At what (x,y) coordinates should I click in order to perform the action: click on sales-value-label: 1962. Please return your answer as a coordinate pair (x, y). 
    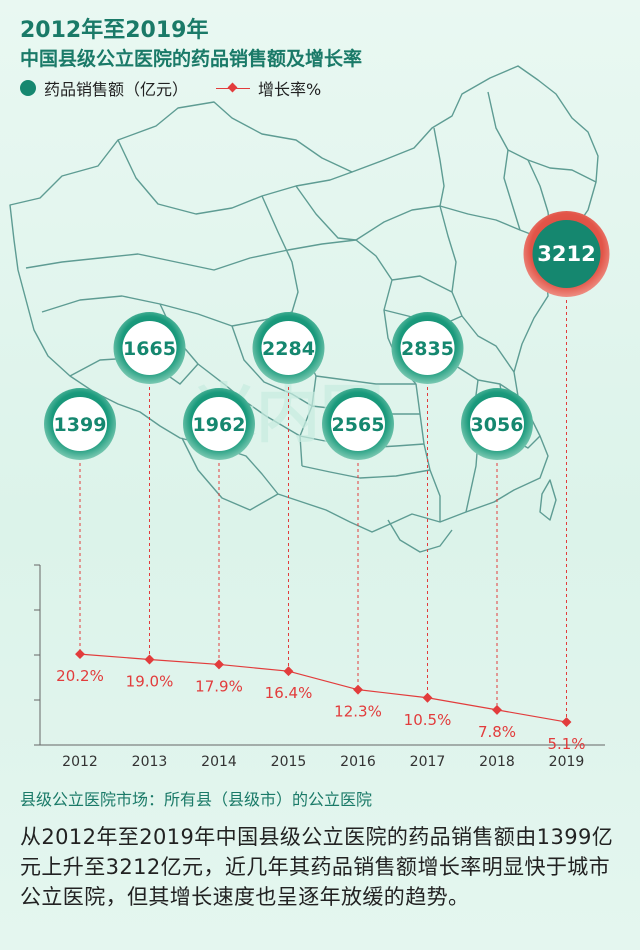
    Looking at the image, I should click on (219, 425).